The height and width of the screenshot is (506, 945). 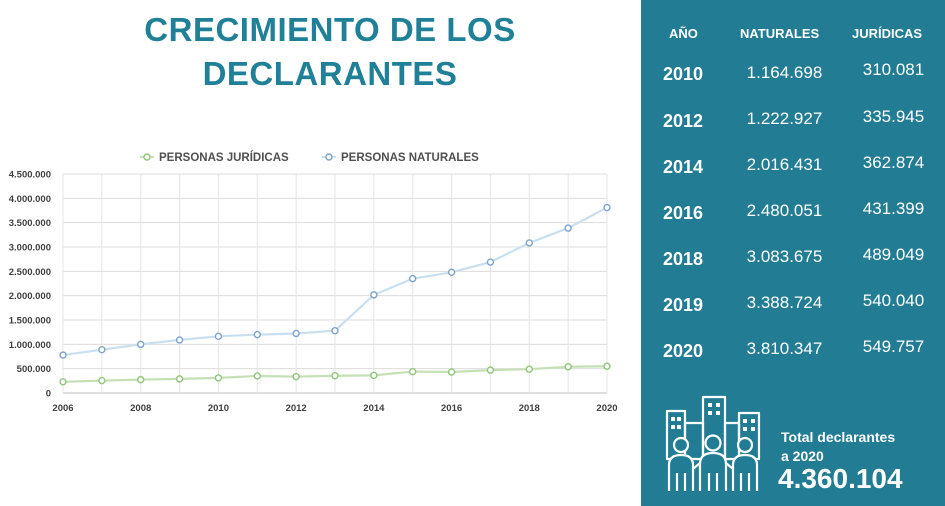 What do you see at coordinates (683, 167) in the screenshot?
I see `row-year: 2014` at bounding box center [683, 167].